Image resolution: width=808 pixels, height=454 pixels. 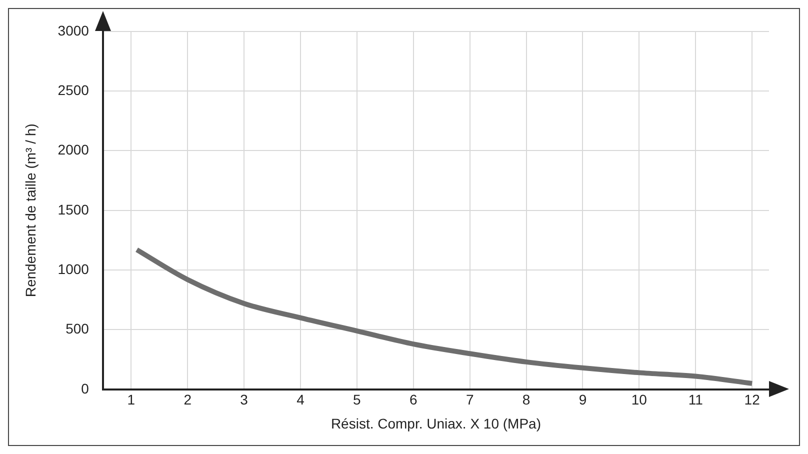 What do you see at coordinates (188, 400) in the screenshot?
I see `x-tick-label: 2` at bounding box center [188, 400].